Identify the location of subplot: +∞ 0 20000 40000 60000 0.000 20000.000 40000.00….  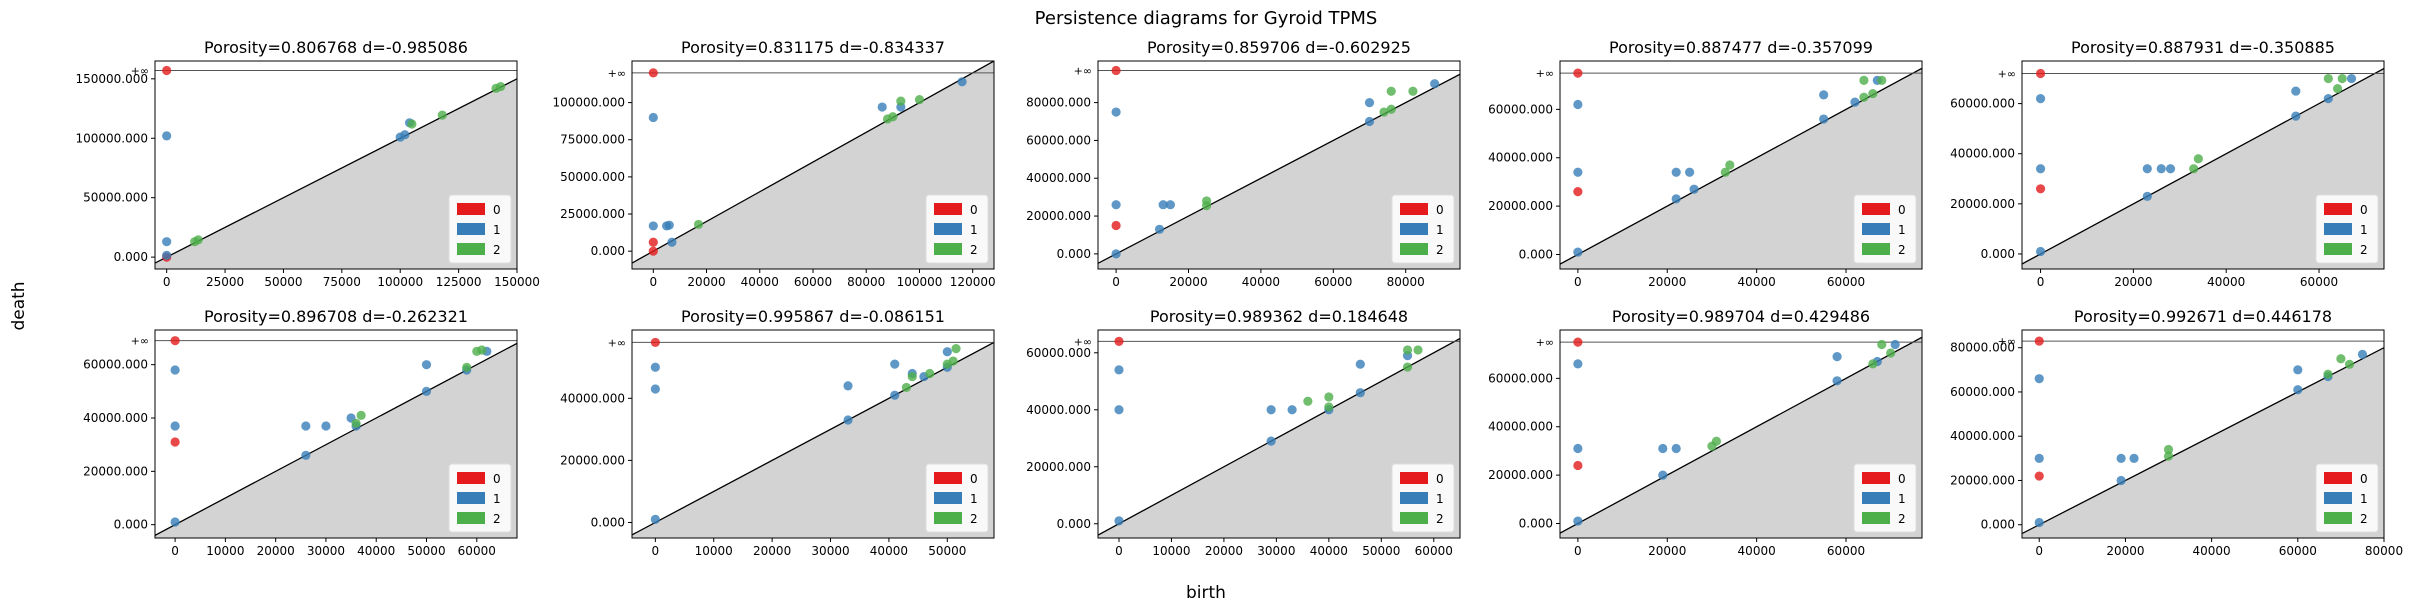
(2167, 163).